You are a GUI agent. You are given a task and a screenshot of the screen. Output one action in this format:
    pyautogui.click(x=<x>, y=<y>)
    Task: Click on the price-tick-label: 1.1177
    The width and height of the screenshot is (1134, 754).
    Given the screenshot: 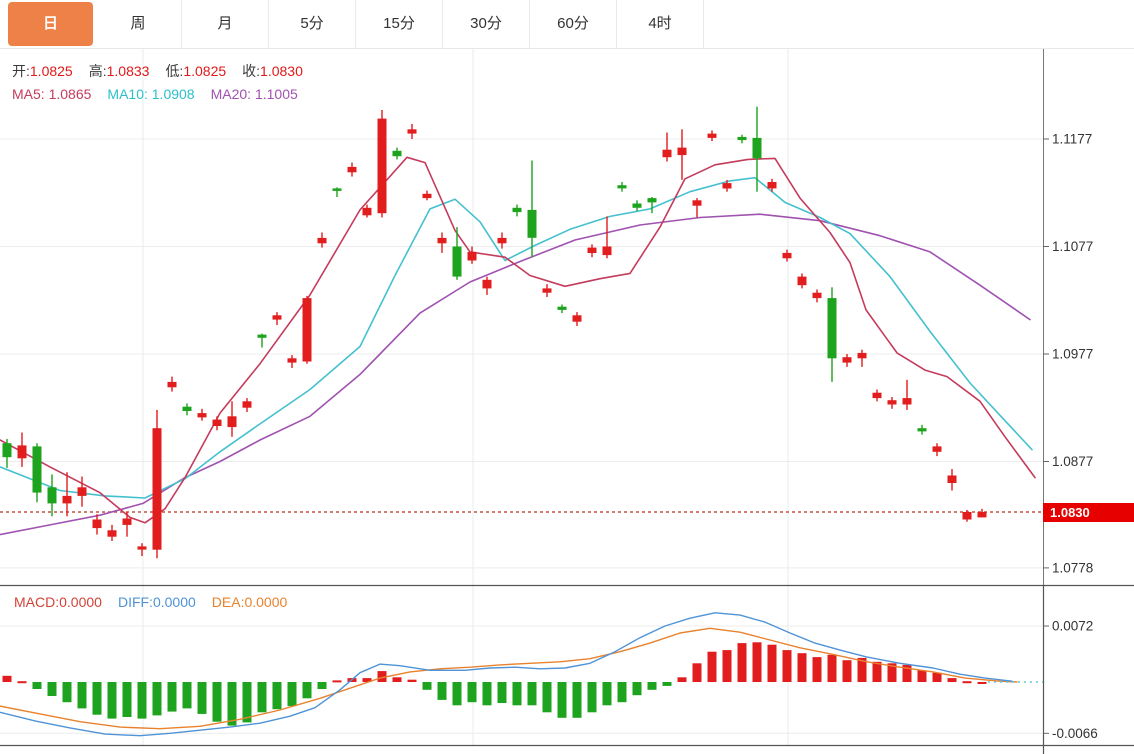 What is the action you would take?
    pyautogui.click(x=1072, y=139)
    